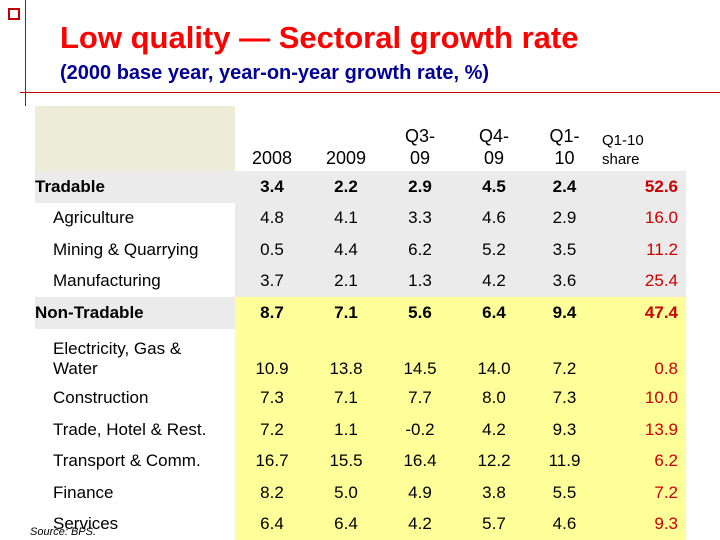  Describe the element at coordinates (272, 250) in the screenshot. I see `value-cell: 0.5` at that location.